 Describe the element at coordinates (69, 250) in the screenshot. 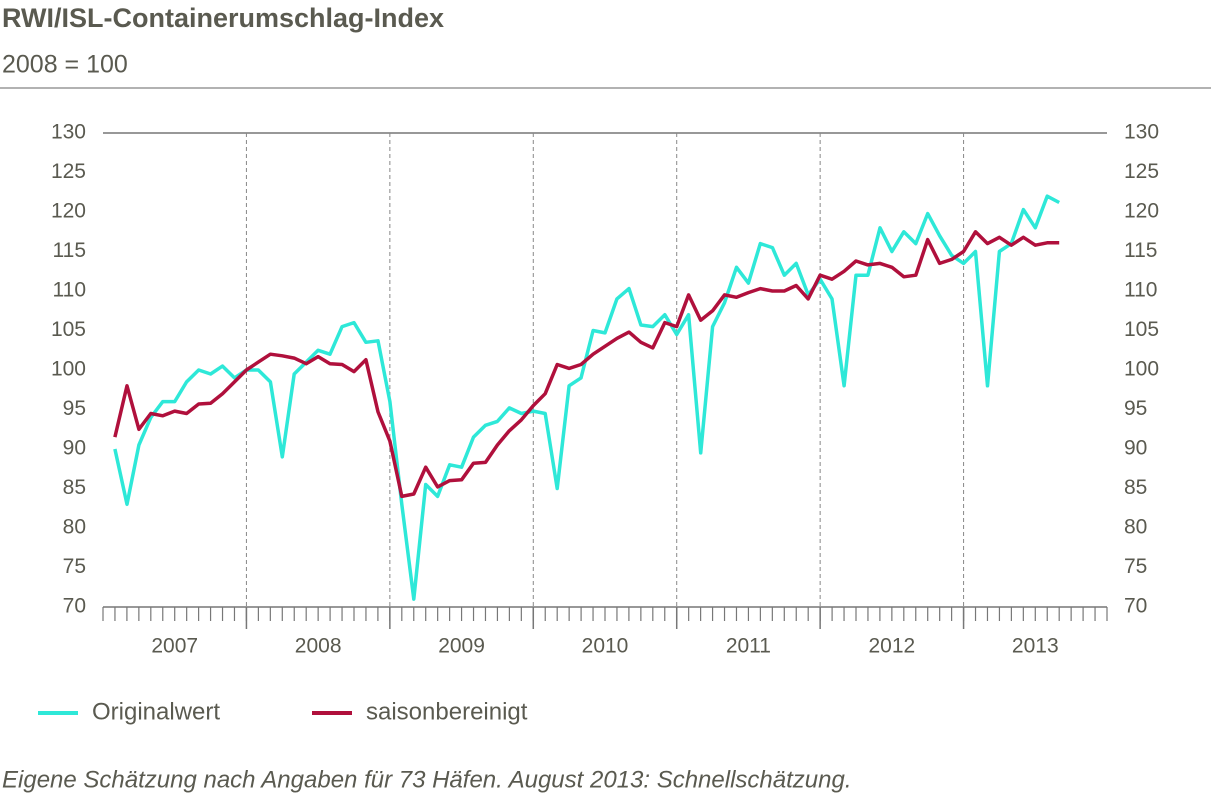

I see `y-tick-label: 115` at that location.